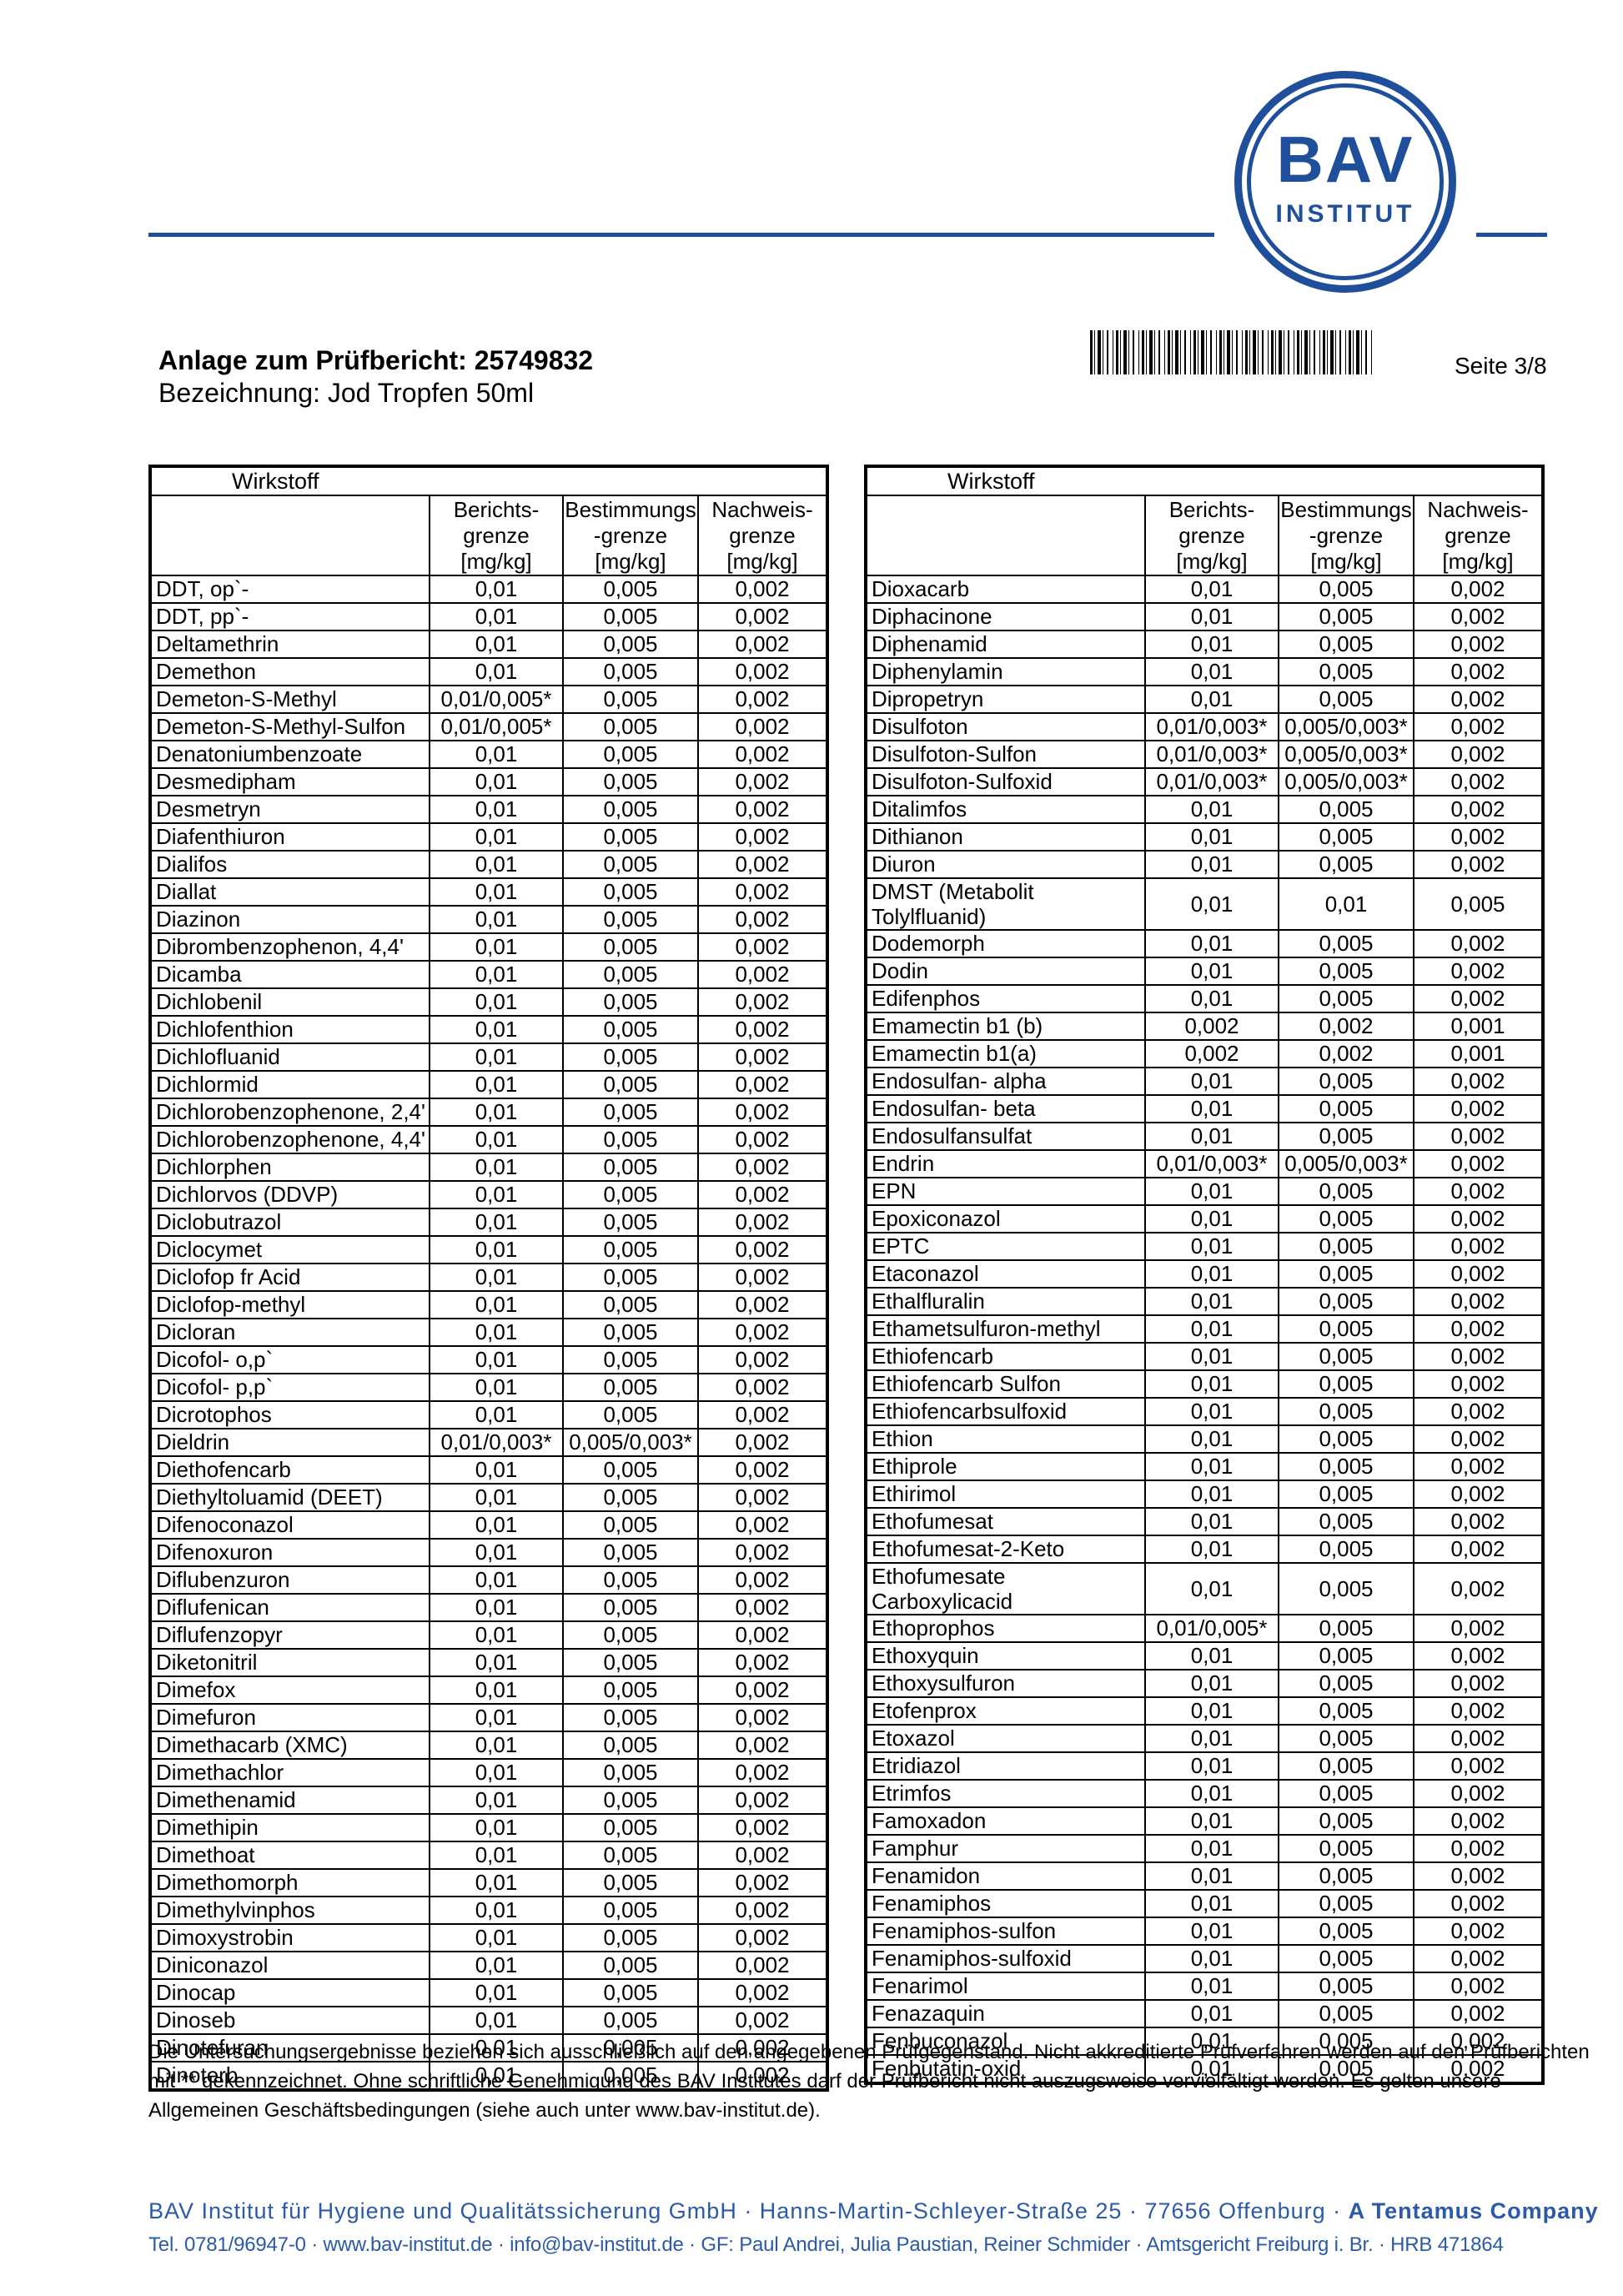  I want to click on analyte-name-cell: Diphenamid, so click(1005, 645).